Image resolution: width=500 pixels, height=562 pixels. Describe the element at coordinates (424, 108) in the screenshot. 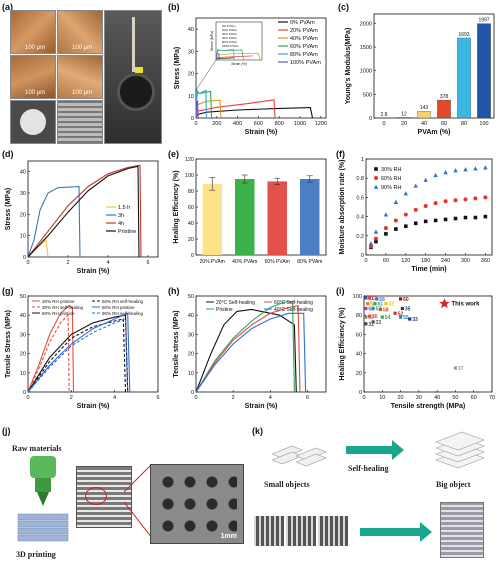

I see `bar-value-label: 143` at that location.